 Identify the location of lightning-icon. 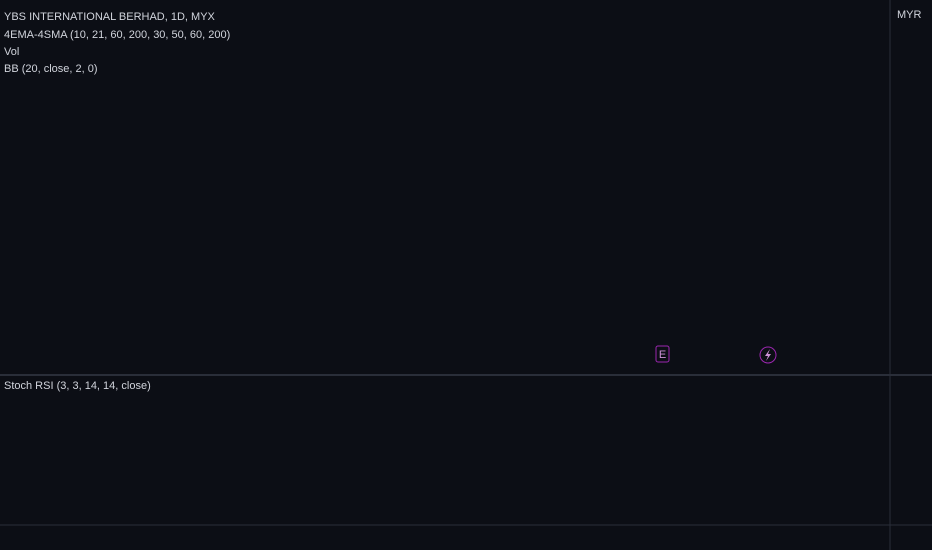
(768, 355).